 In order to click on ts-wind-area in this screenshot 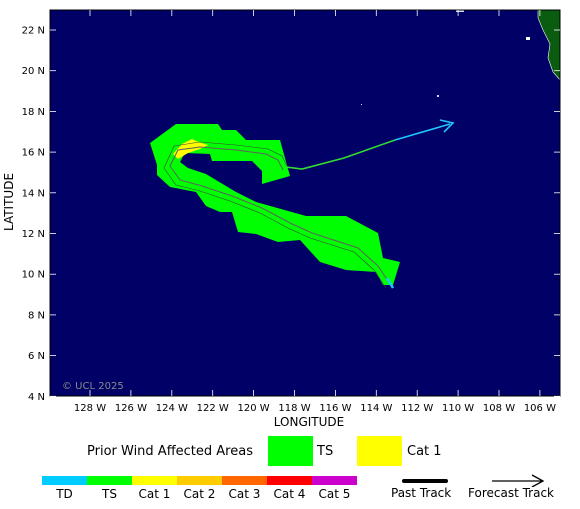, I will do `click(275, 204)`.